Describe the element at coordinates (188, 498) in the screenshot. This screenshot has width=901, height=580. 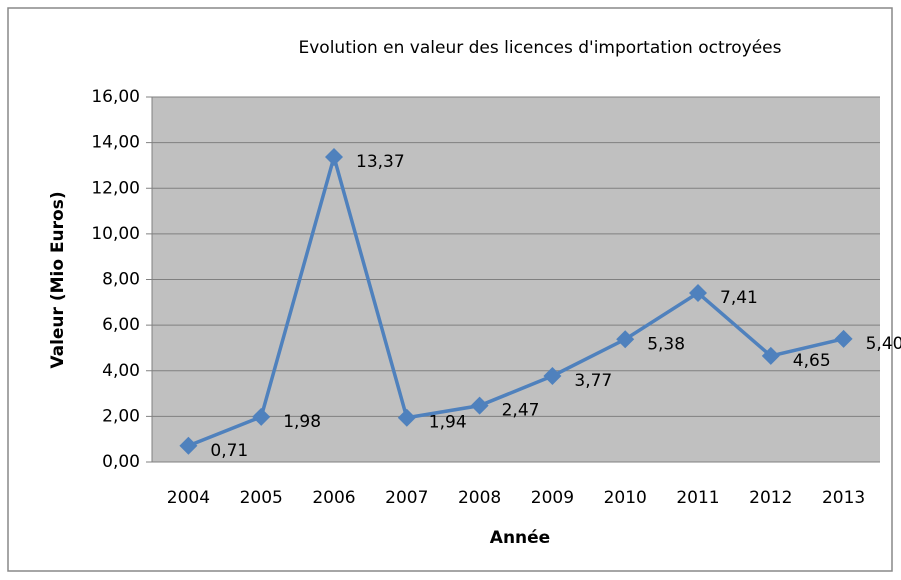
I see `x-tick-label: 2004` at that location.